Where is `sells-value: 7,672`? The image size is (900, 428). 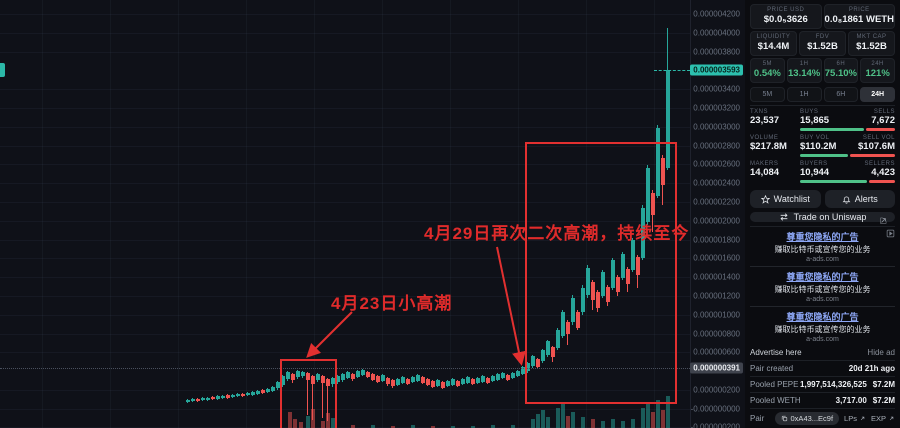 sells-value: 7,672 is located at coordinates (883, 120).